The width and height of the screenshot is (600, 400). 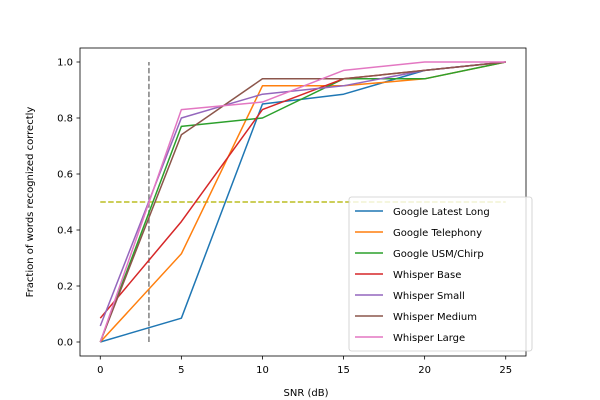 I want to click on y-tick-label: 0.4, so click(x=65, y=231).